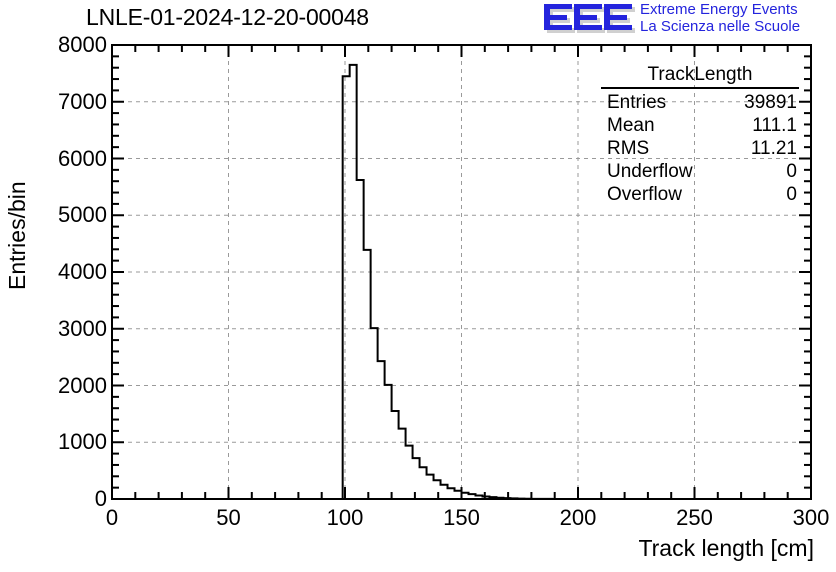 This screenshot has width=836, height=572. I want to click on page-title: LNLE-01-2024-12-20-00048, so click(227, 17).